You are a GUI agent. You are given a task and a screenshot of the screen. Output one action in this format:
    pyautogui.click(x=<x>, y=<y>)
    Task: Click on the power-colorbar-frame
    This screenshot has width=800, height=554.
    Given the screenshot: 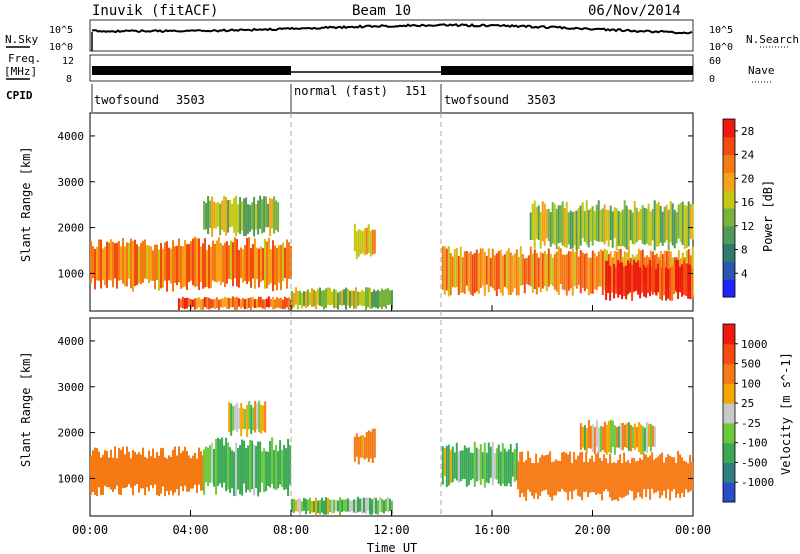 What is the action you would take?
    pyautogui.click(x=729, y=208)
    